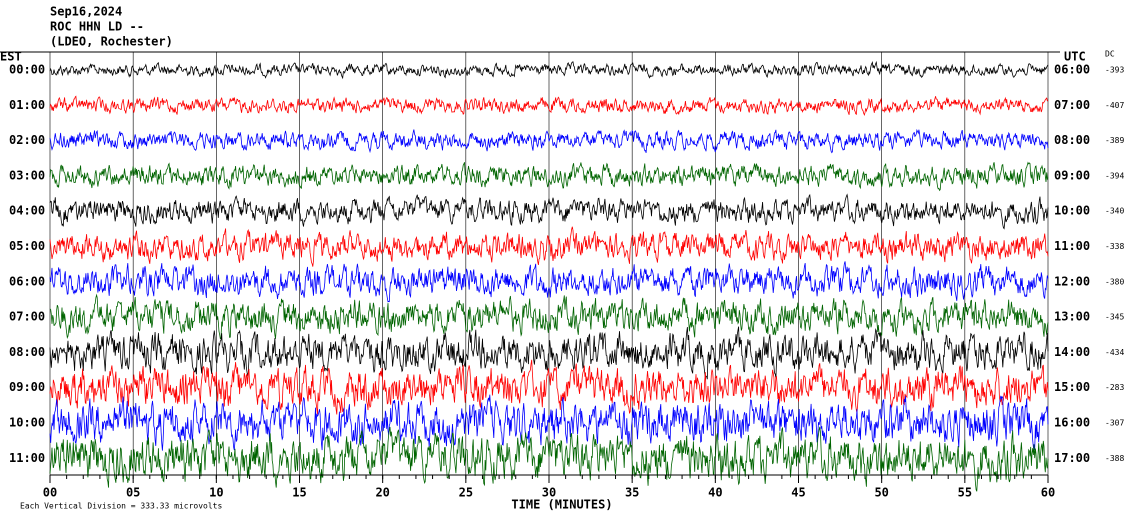 The image size is (1130, 519). I want to click on dc-value: -340, so click(1114, 211).